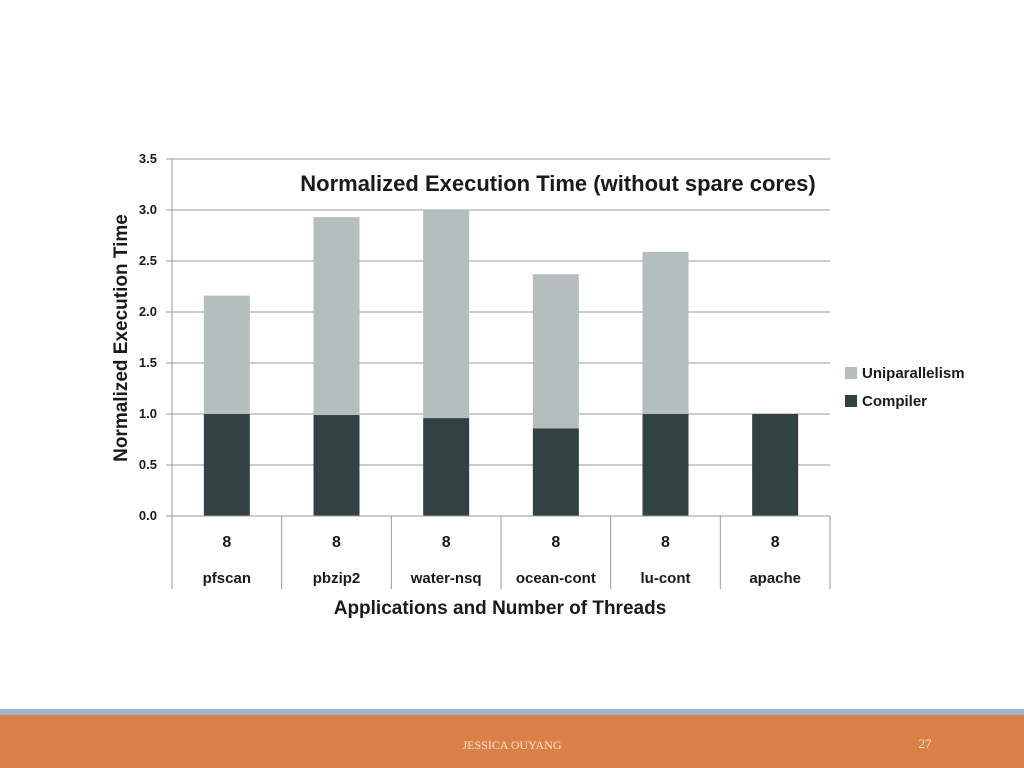 The width and height of the screenshot is (1024, 768). Describe the element at coordinates (148, 209) in the screenshot. I see `y-tick-label: 3.0` at that location.